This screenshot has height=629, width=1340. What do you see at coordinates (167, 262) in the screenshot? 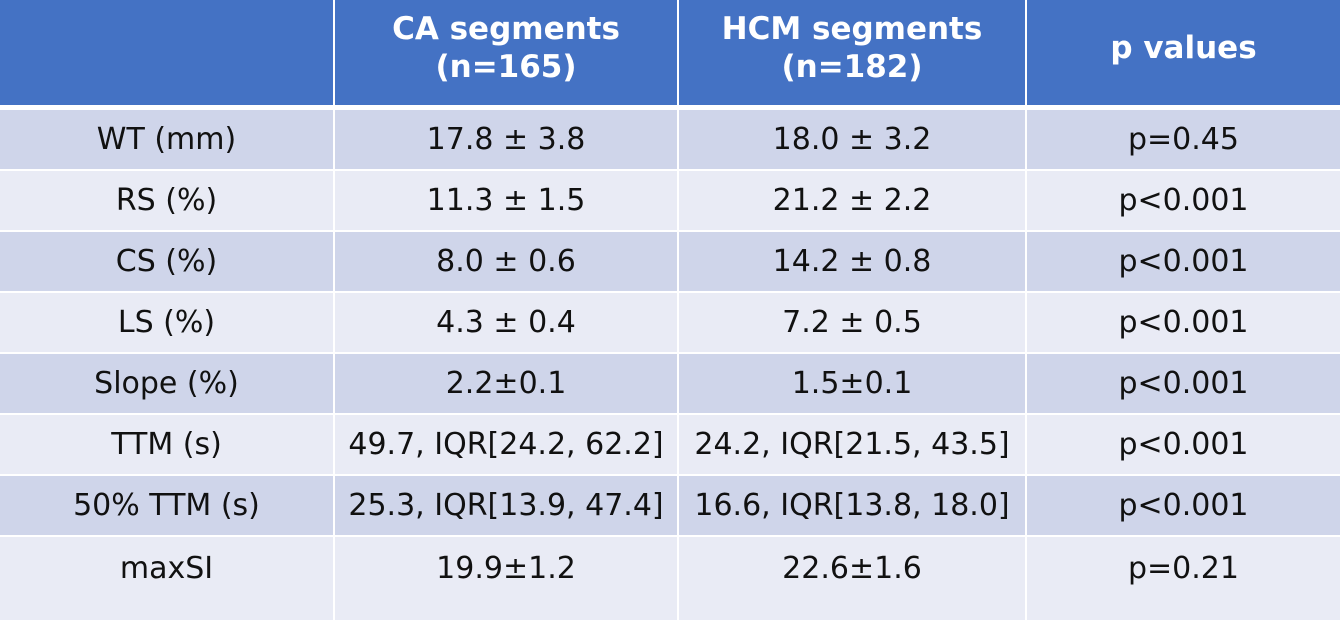
I see `row-label: CS (%)` at bounding box center [167, 262].